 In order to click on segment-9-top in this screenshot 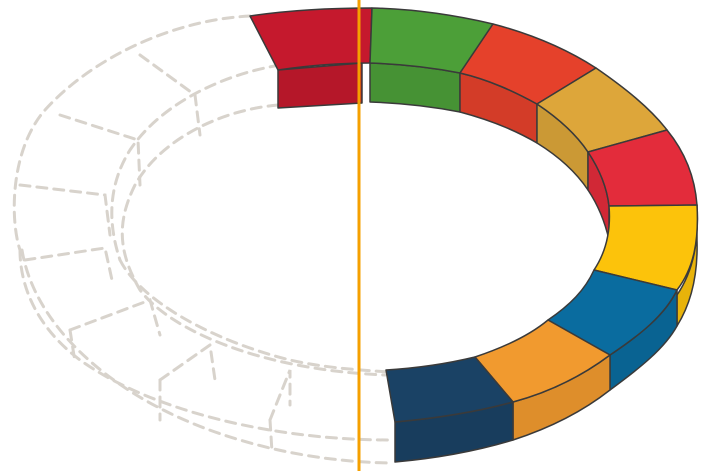, I will do `click(449, 389)`.